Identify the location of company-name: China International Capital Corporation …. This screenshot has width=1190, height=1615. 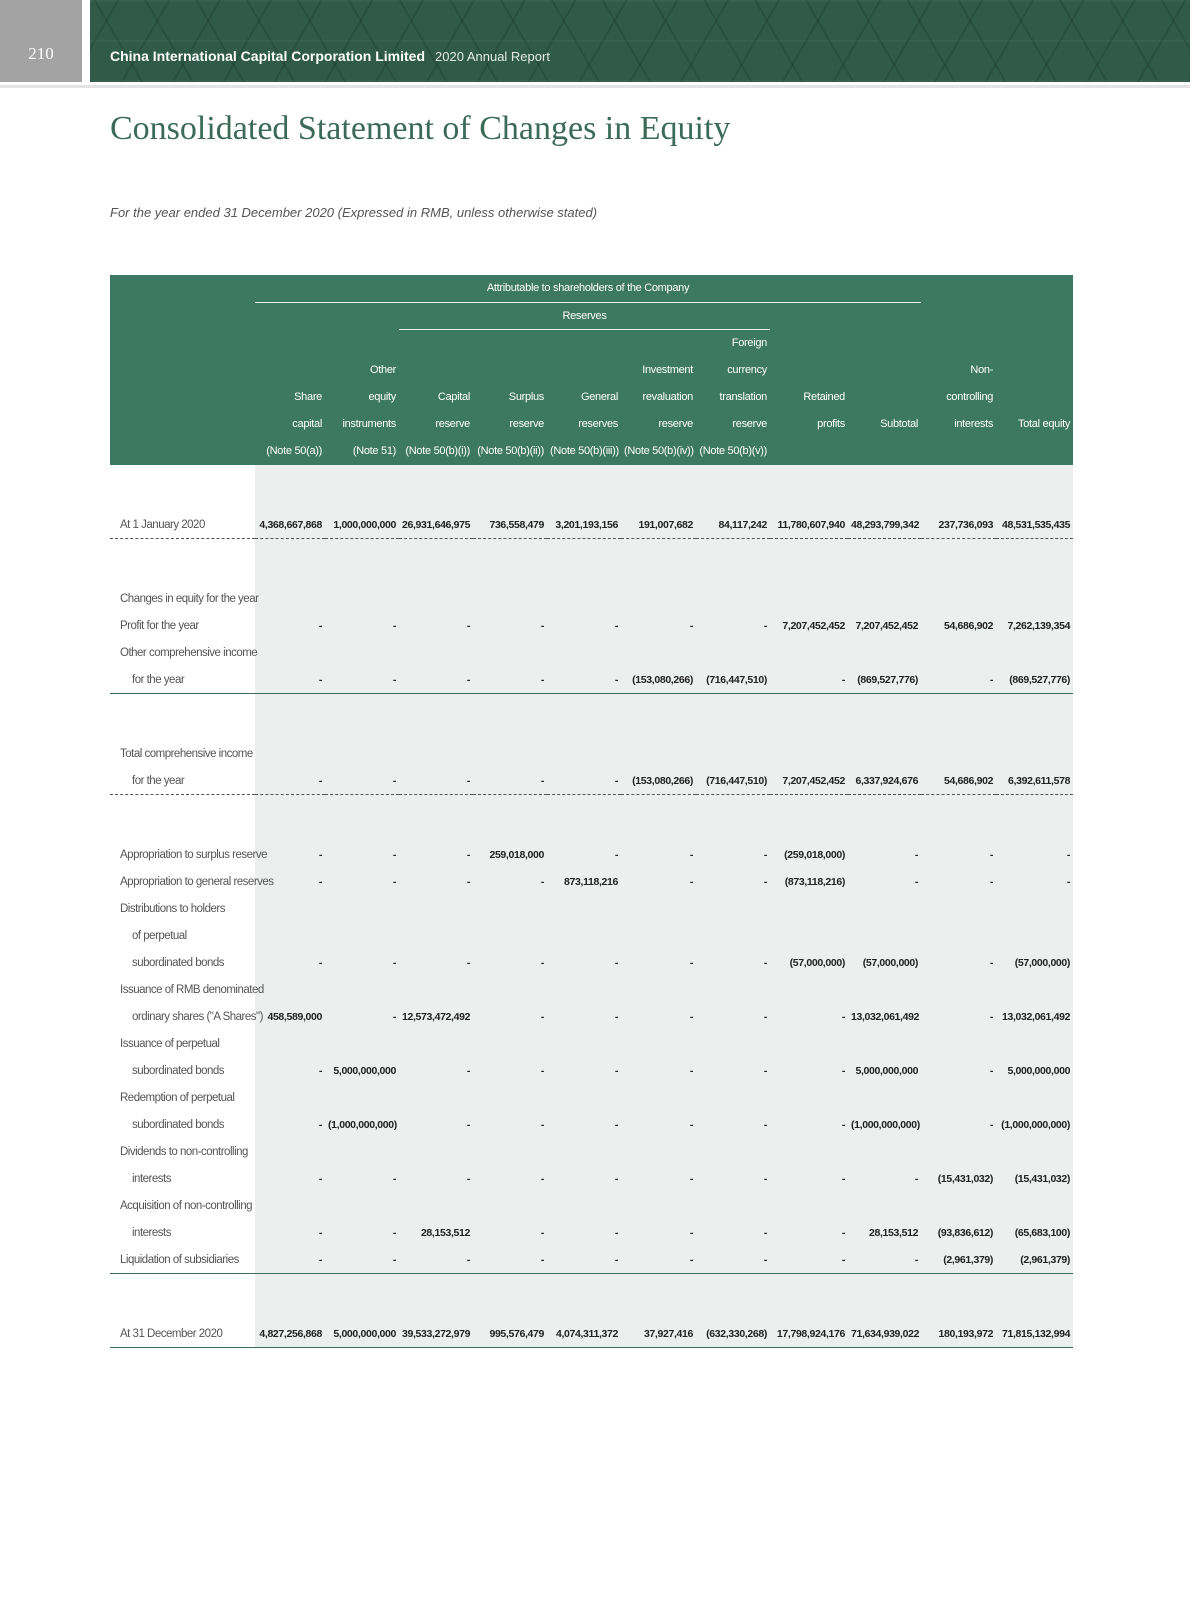
(268, 56).